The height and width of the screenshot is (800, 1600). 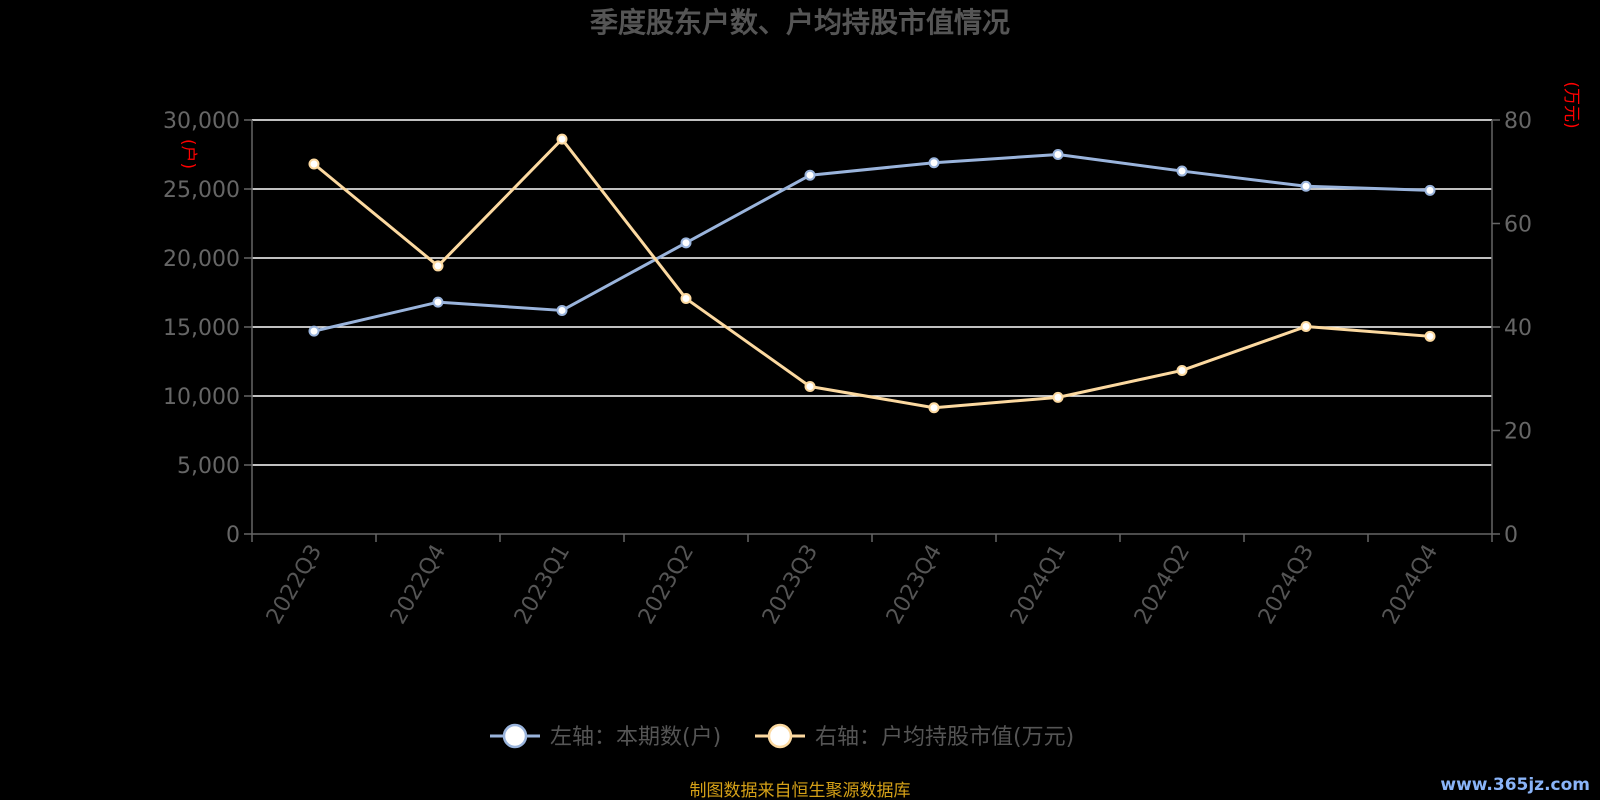 I want to click on left-tick-label: 10,000, so click(x=201, y=397).